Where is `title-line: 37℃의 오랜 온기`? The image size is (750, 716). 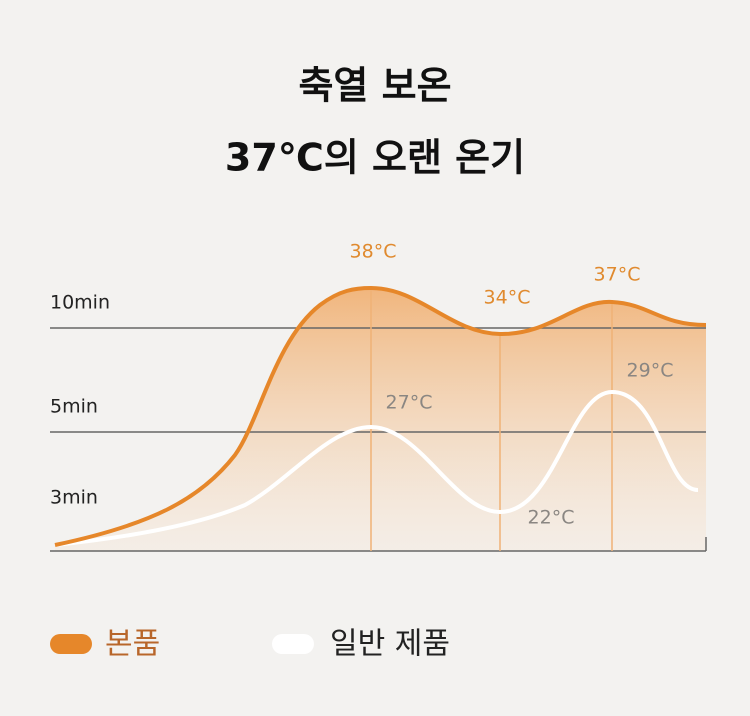
title-line: 37℃의 오랜 온기 is located at coordinates (375, 158).